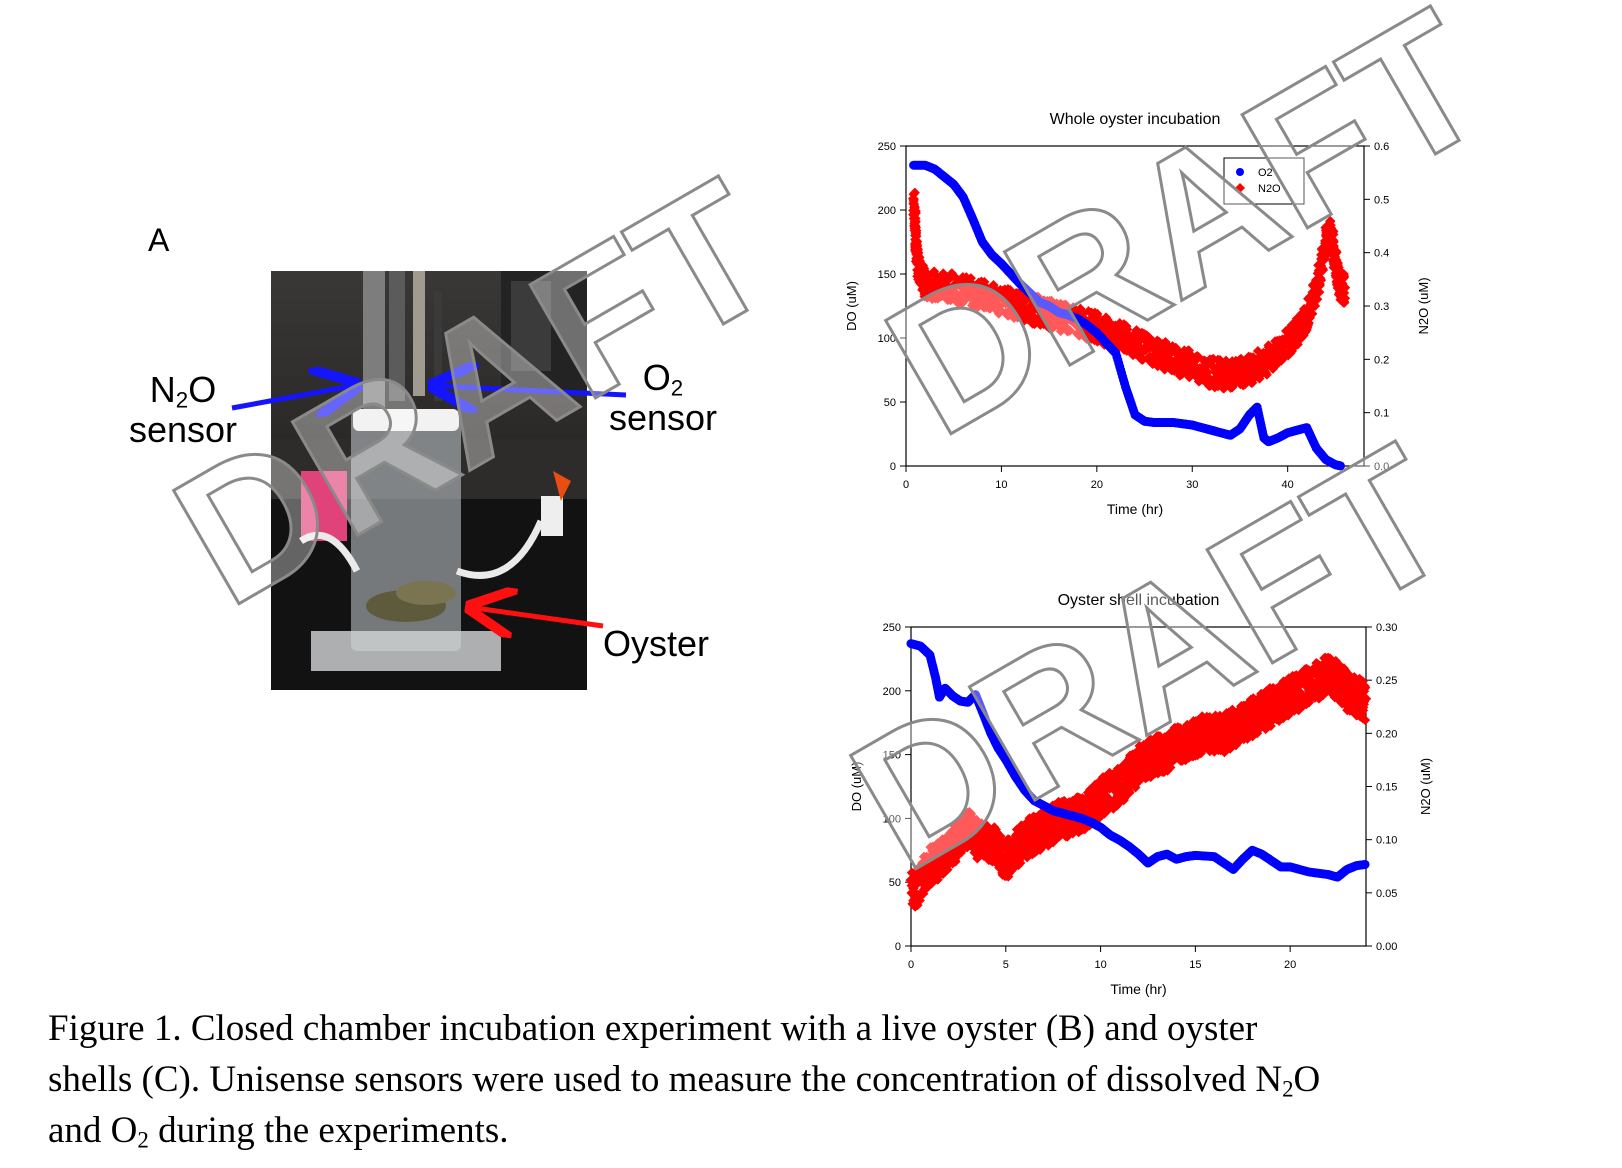 This screenshot has height=1168, width=1622. I want to click on y2-tick-label: 0.15, so click(1386, 788).